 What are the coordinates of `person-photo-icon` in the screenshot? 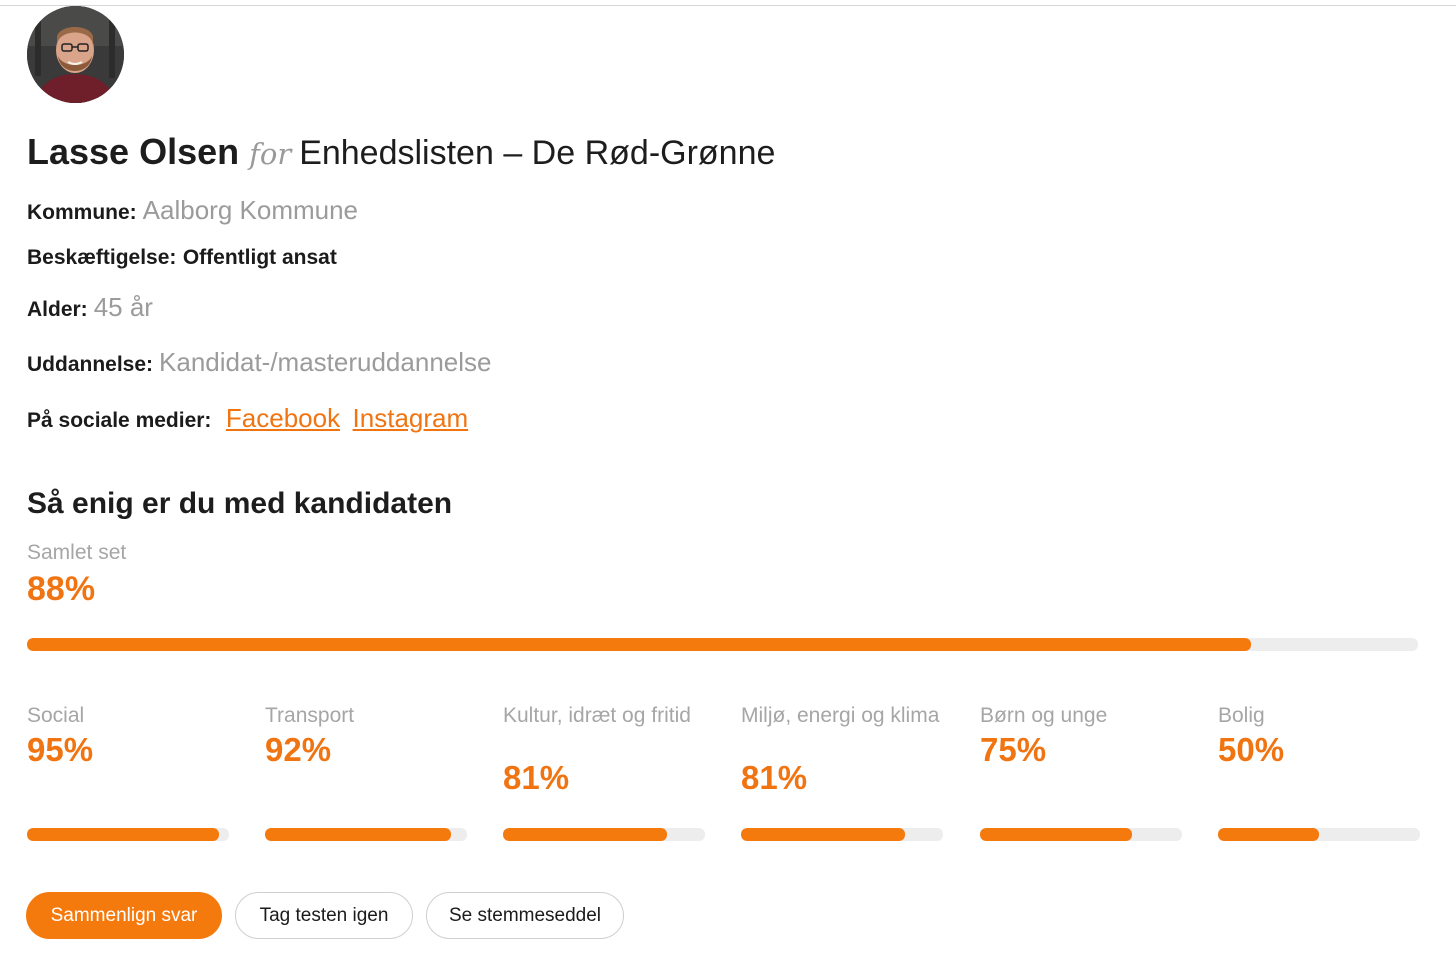 It's located at (75, 54).